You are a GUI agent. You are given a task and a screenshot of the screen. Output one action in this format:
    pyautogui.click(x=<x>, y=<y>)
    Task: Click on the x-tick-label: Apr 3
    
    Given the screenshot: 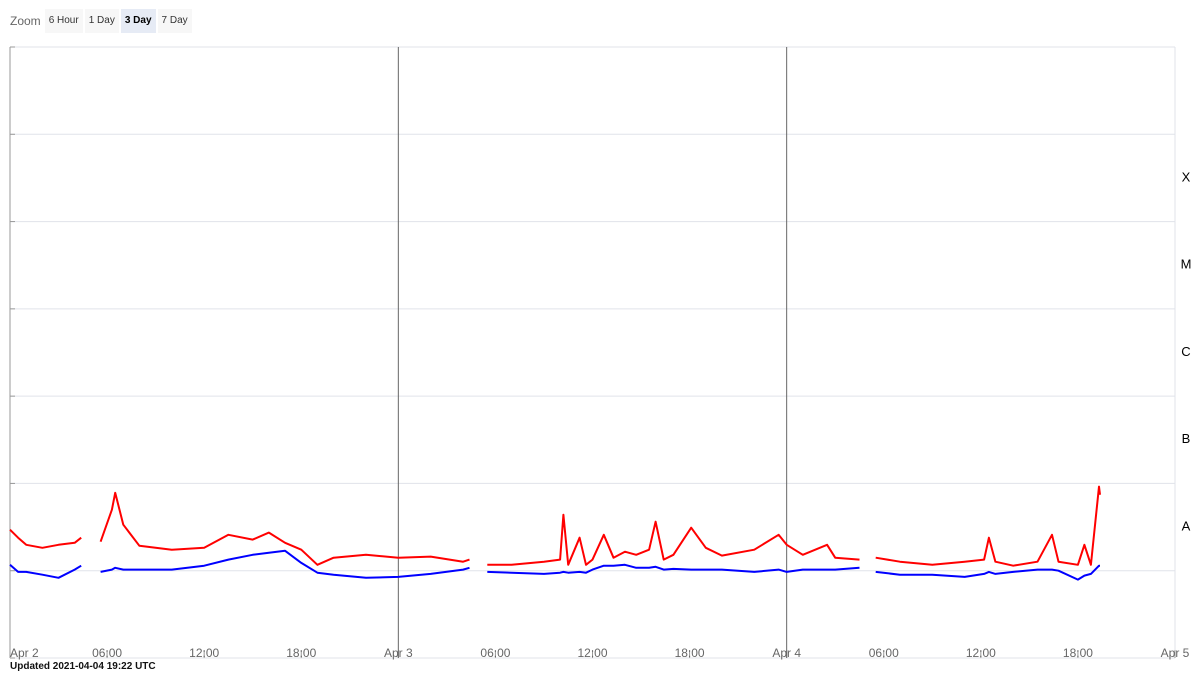 What is the action you would take?
    pyautogui.click(x=398, y=653)
    